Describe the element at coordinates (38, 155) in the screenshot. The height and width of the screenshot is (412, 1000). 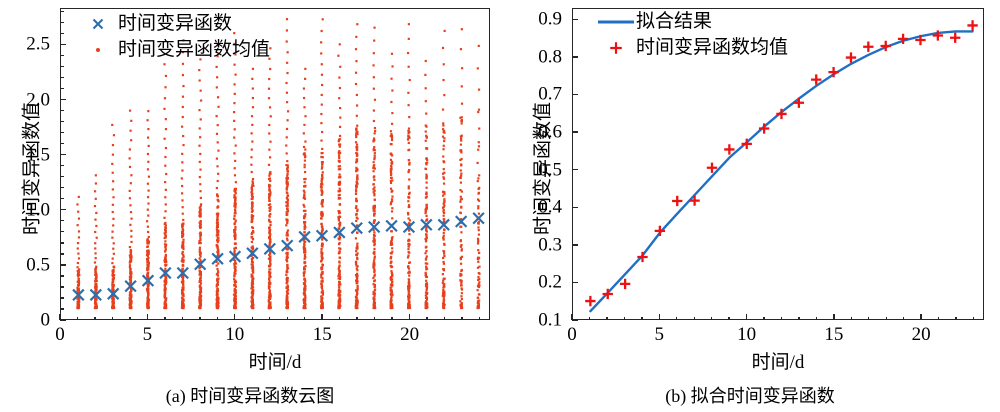
I see `y-tick-label-a: 1.5` at that location.